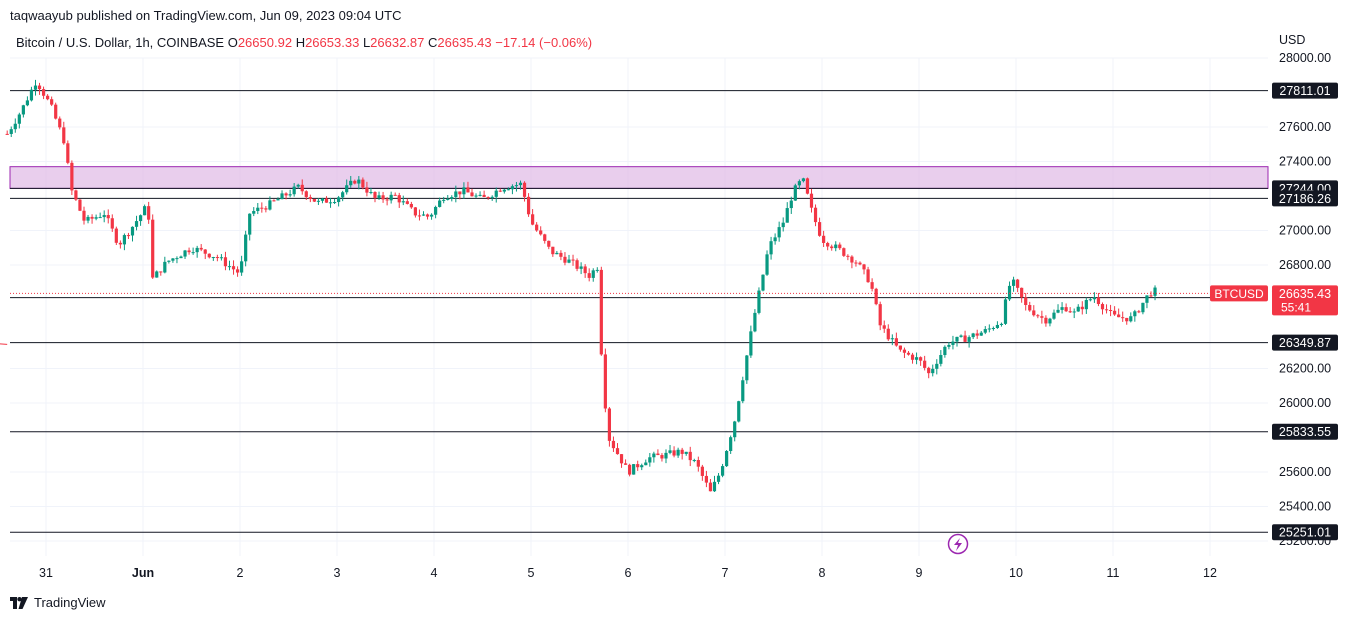  What do you see at coordinates (958, 544) in the screenshot?
I see `lightning-icon` at bounding box center [958, 544].